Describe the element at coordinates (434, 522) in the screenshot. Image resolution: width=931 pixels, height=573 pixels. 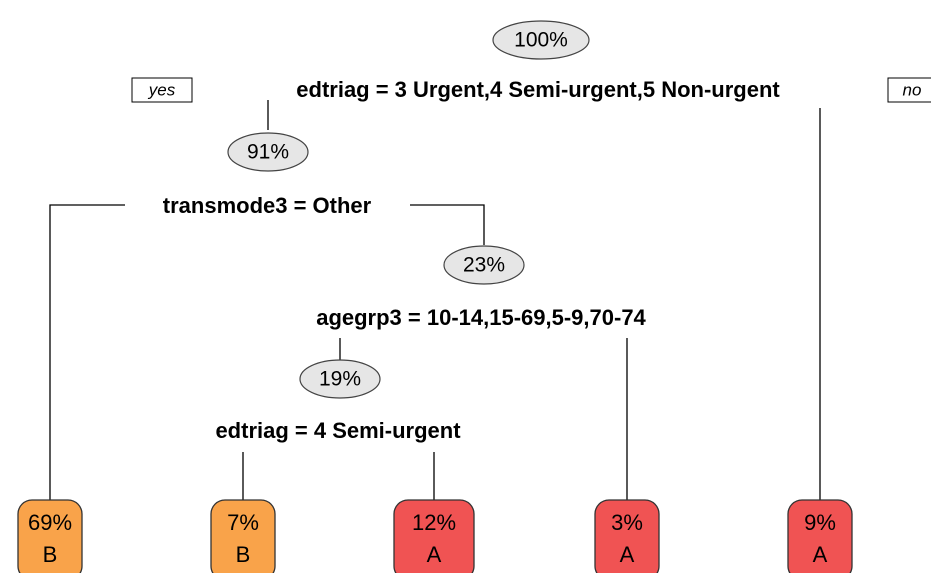
I see `leaf-percent: 12%` at that location.